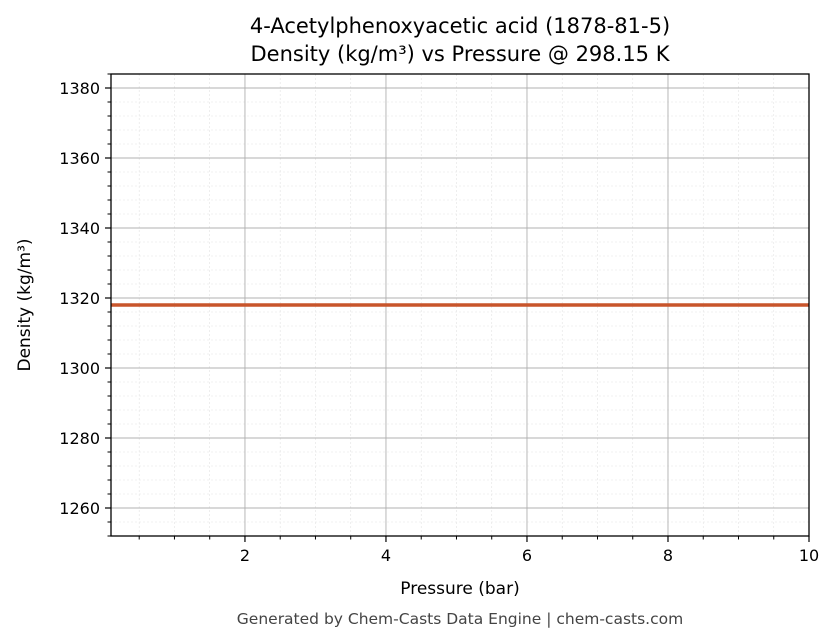 This screenshot has height=644, width=836. What do you see at coordinates (386, 555) in the screenshot?
I see `x-tick-label: 4` at bounding box center [386, 555].